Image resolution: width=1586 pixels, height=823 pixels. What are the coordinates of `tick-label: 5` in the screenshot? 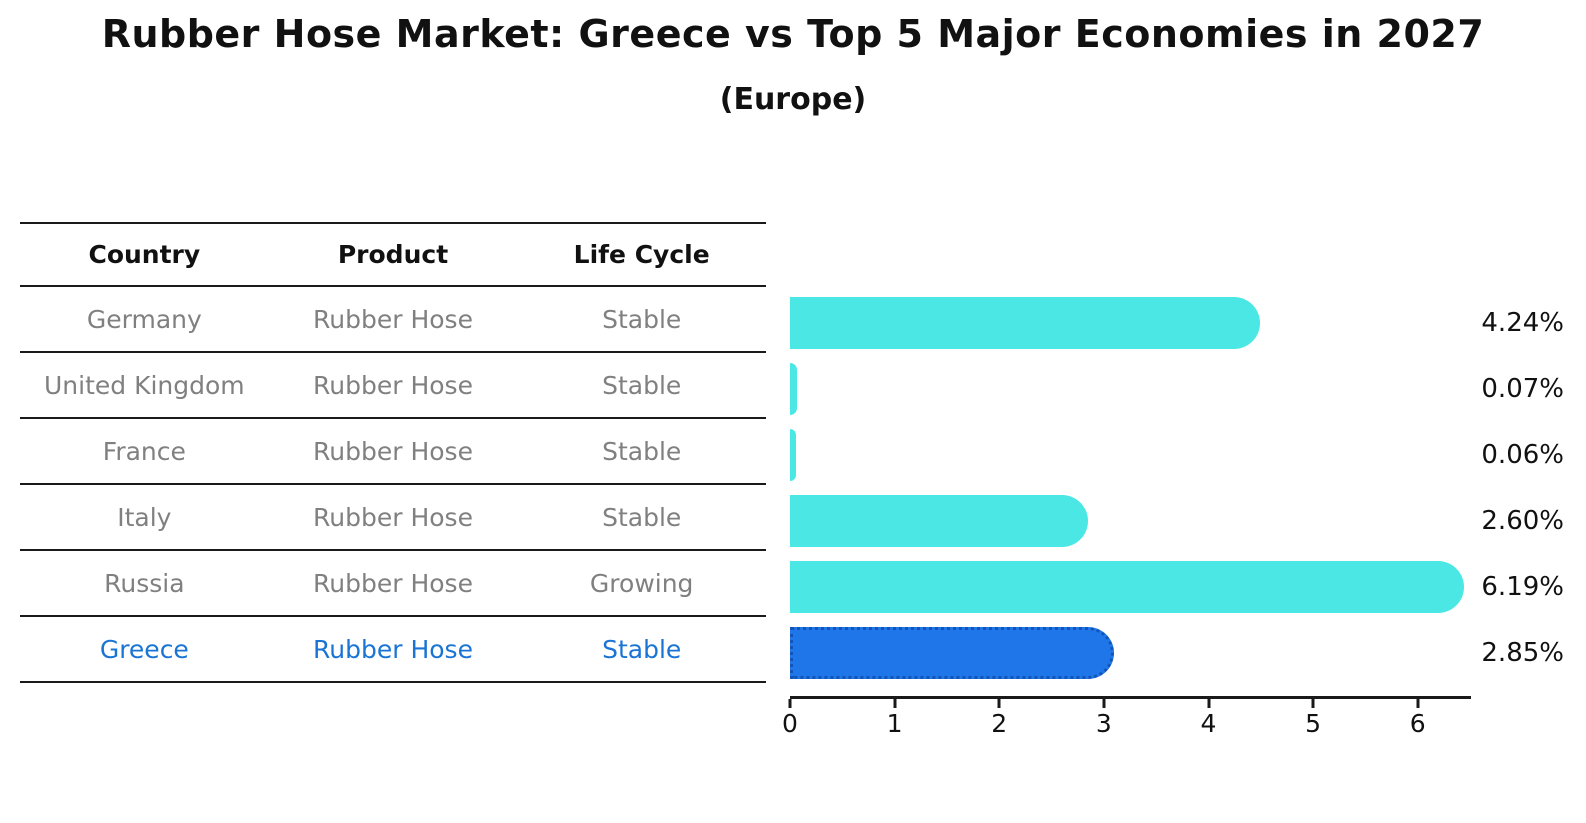 It's located at (1313, 723).